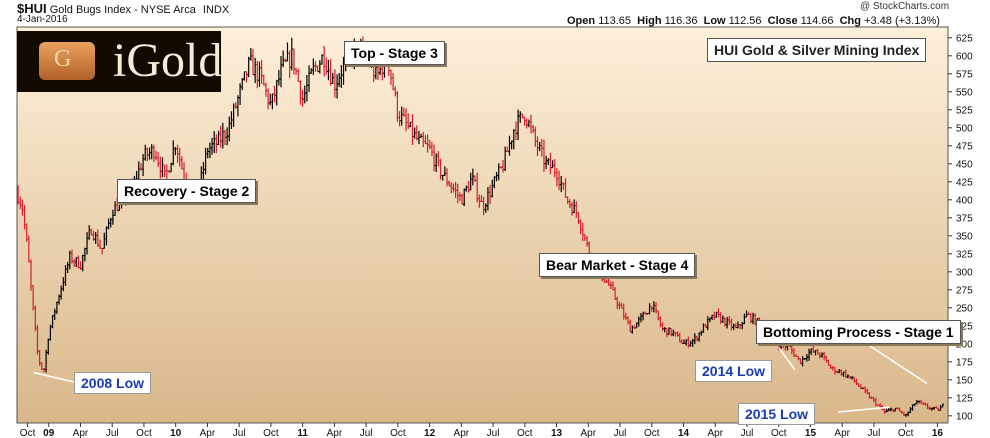  Describe the element at coordinates (964, 398) in the screenshot. I see `y-tick-label: 125` at that location.